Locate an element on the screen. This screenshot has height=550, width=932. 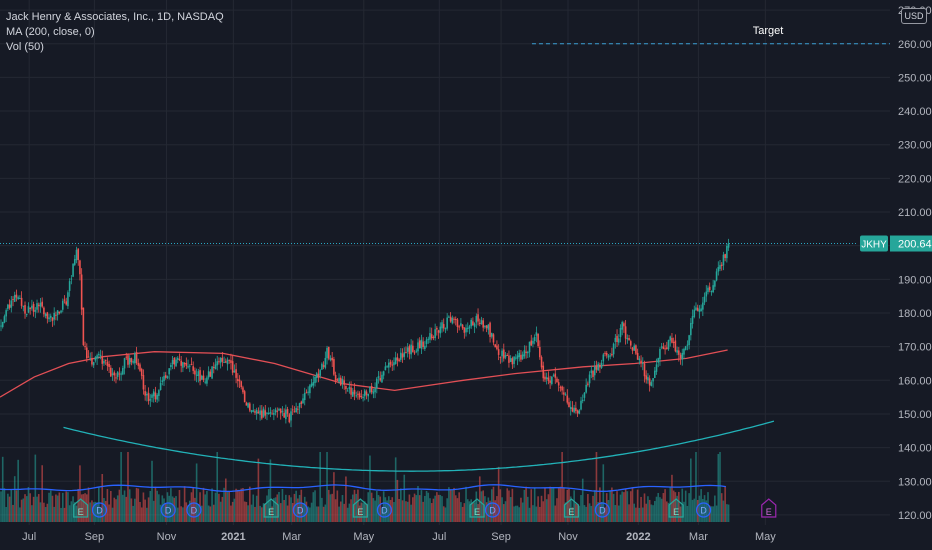
currency-button: USD is located at coordinates (914, 16).